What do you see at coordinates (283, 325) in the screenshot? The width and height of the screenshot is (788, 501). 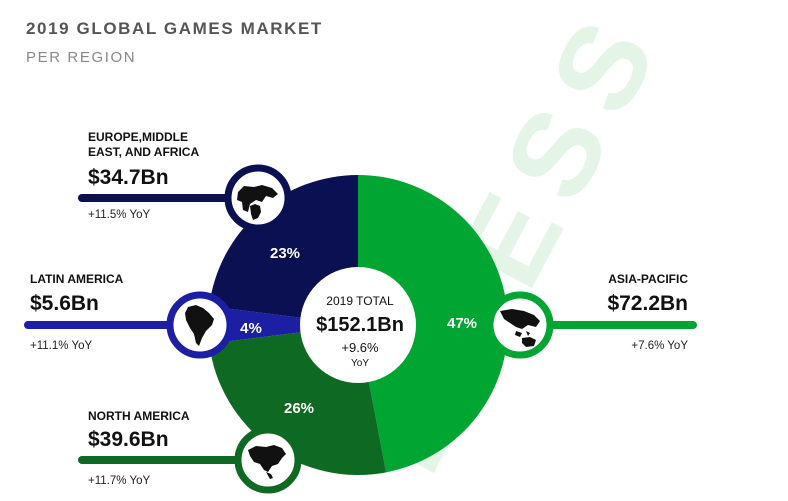 I see `latam-slice` at bounding box center [283, 325].